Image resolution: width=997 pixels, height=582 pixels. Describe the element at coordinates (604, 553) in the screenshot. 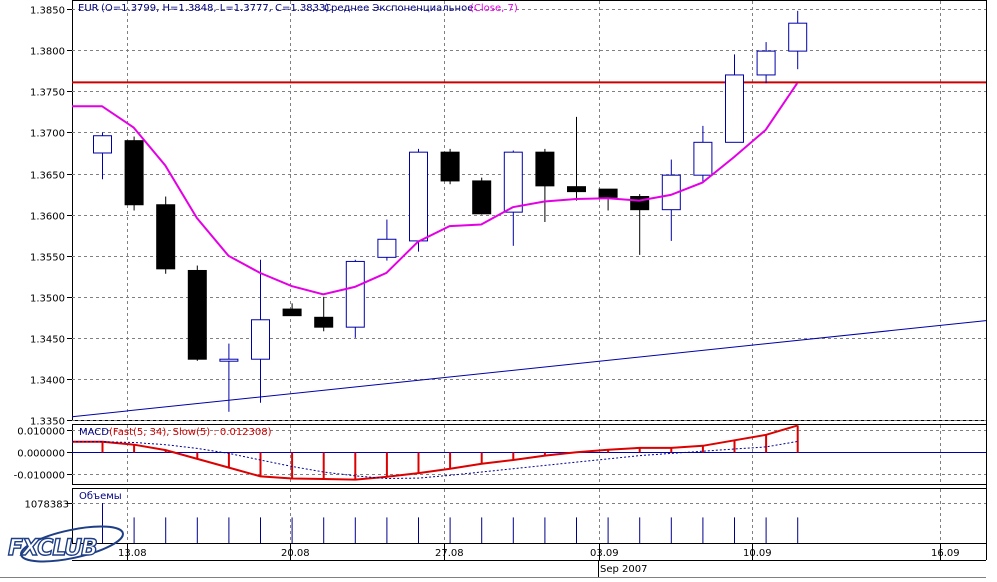

I see `x-tick-label: 03.09` at that location.